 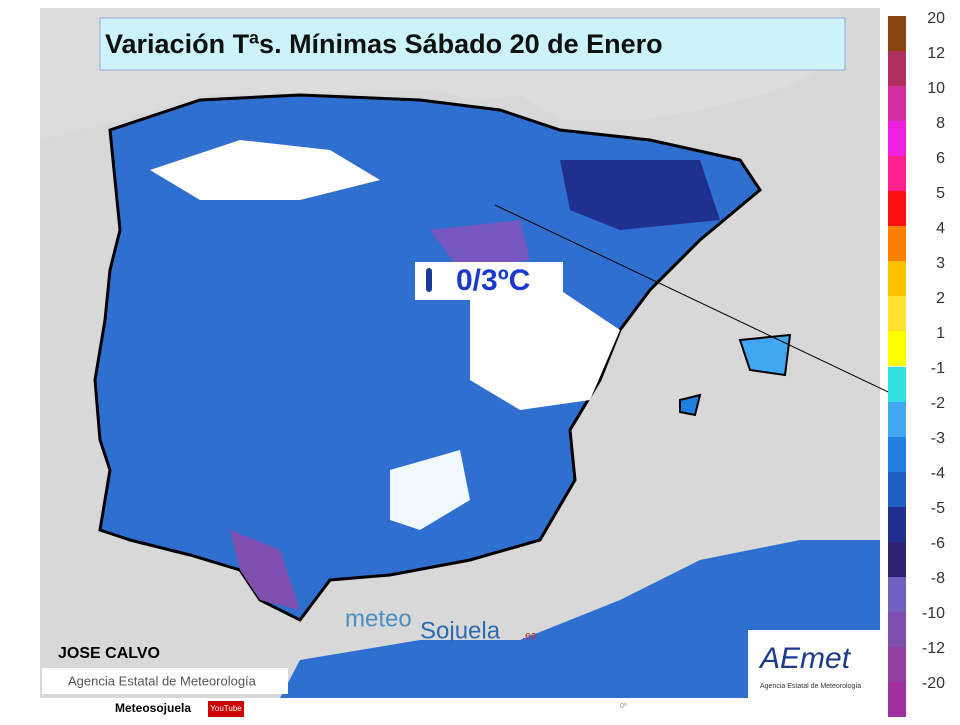 What do you see at coordinates (810, 686) in the screenshot?
I see `aemet-sub: Agencia Estatal de Meteorología` at bounding box center [810, 686].